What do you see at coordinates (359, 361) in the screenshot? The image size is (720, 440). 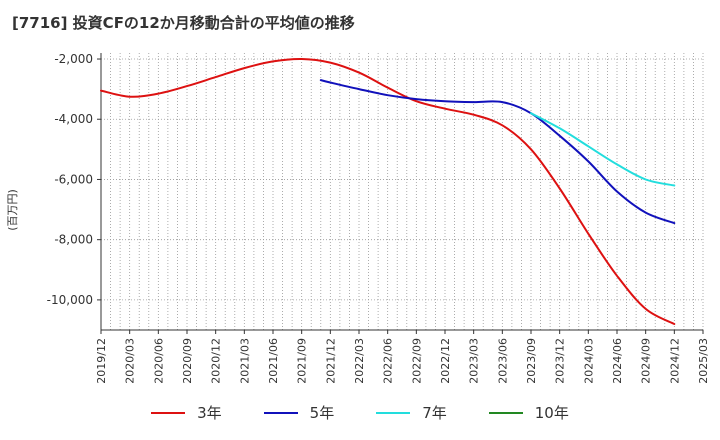 I see `x-tick-label: 2022/03` at bounding box center [359, 361].